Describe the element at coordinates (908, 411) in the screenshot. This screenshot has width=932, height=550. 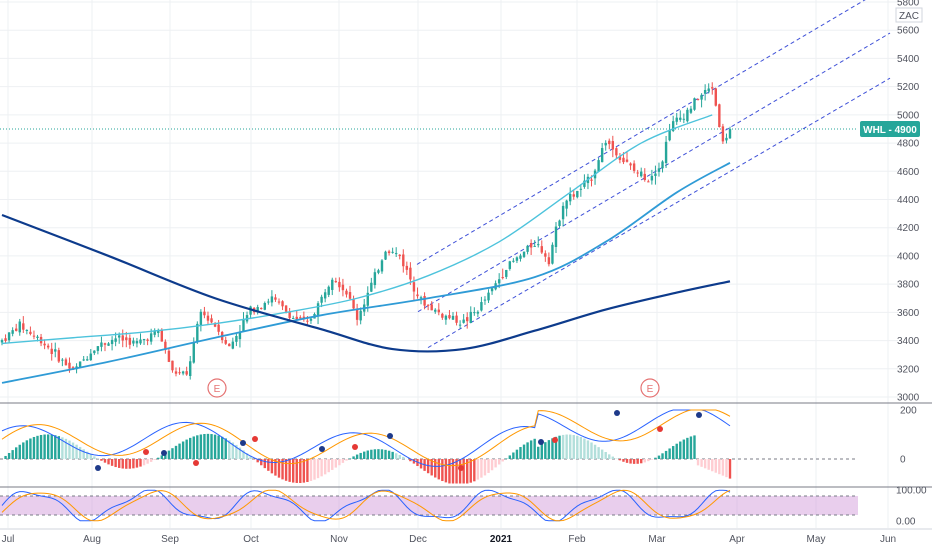
I see `hist-y-tick: 200` at that location.